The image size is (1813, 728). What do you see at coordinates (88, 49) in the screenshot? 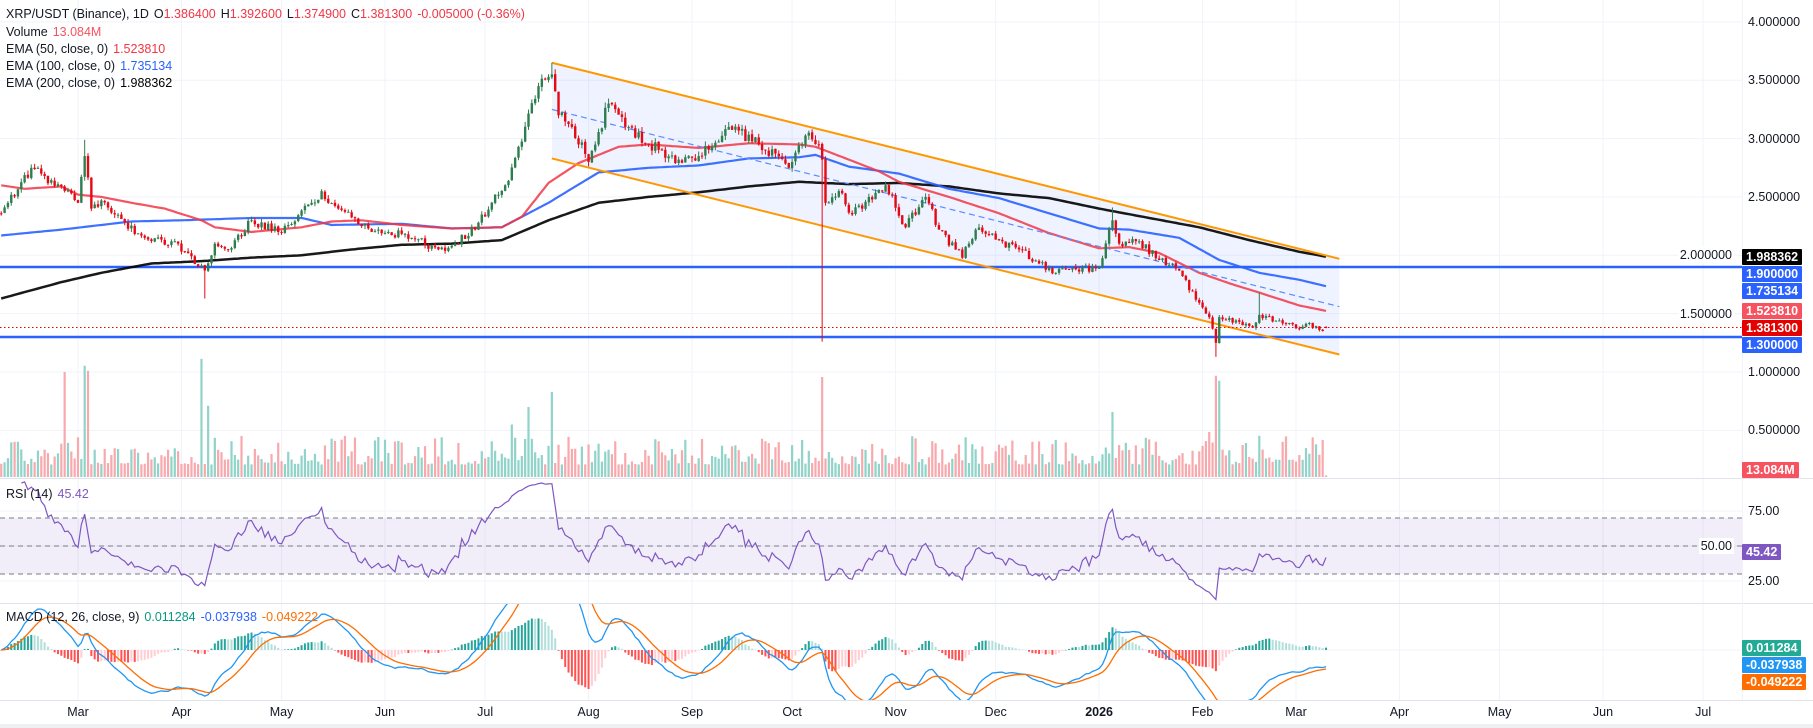
I see `ema50-legend: EMA (50, close, 0) 1.523810` at bounding box center [88, 49].